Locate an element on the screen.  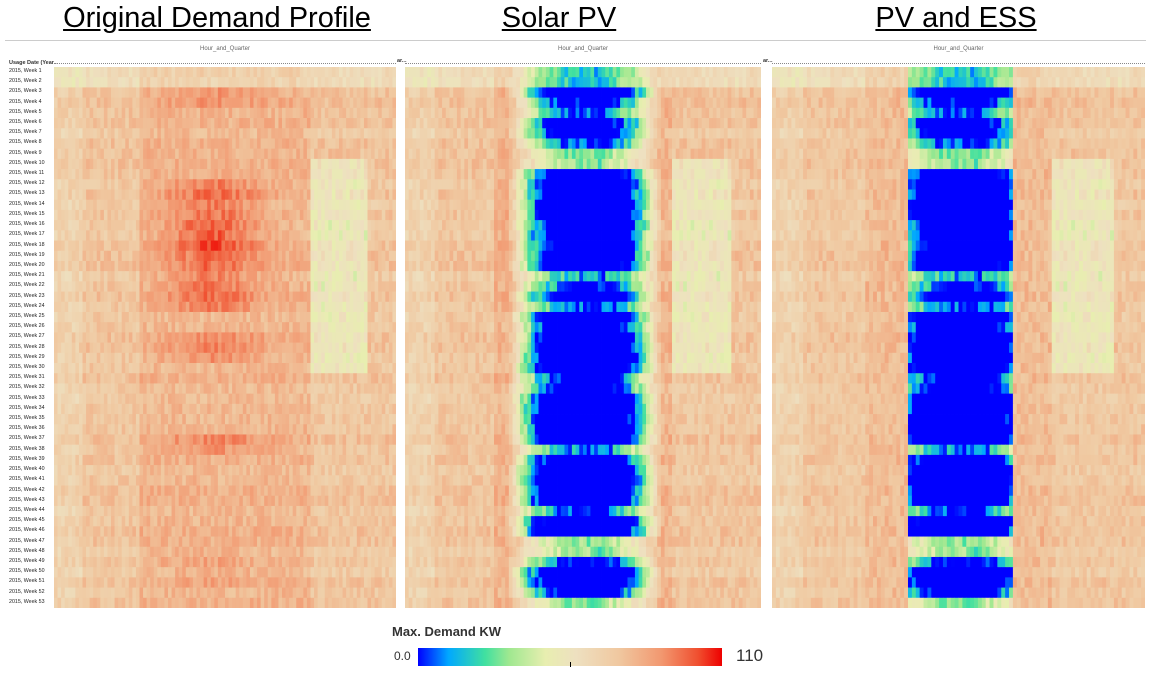
week-row-label: 2015, Week 6 is located at coordinates (25, 122).